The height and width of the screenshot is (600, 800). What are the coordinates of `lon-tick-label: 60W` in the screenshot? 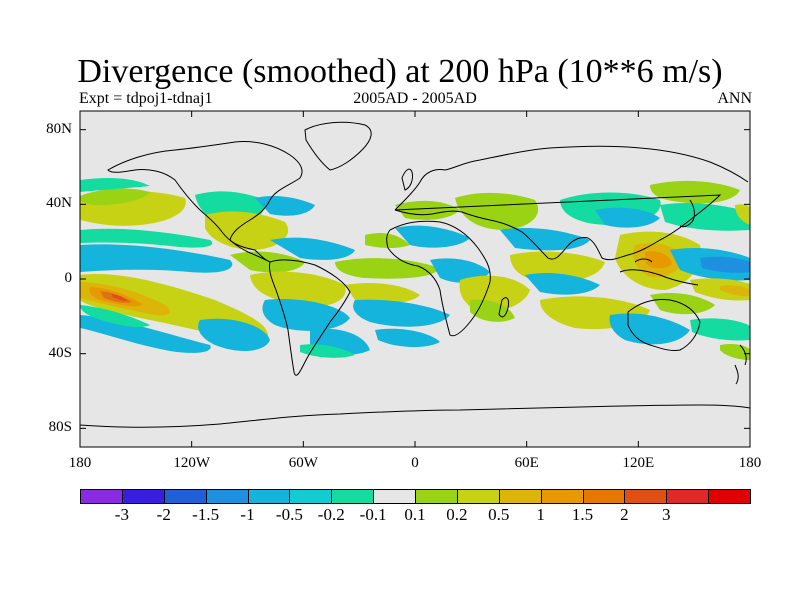 It's located at (303, 463).